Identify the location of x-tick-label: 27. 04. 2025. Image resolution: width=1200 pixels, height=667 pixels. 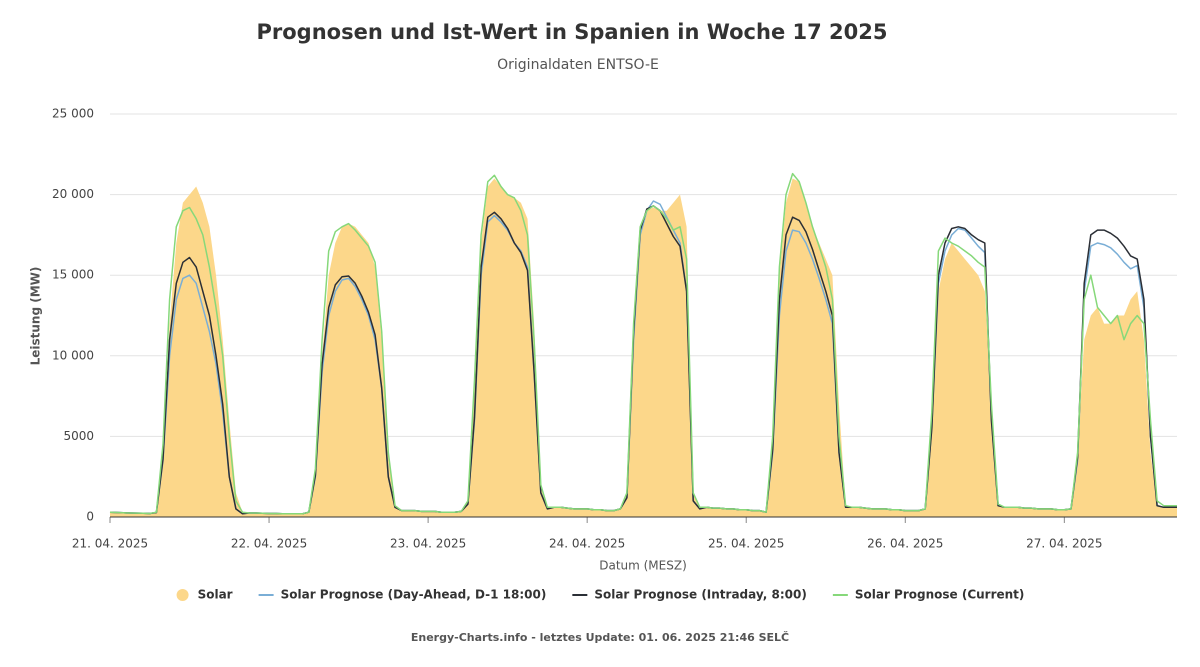
(1064, 544).